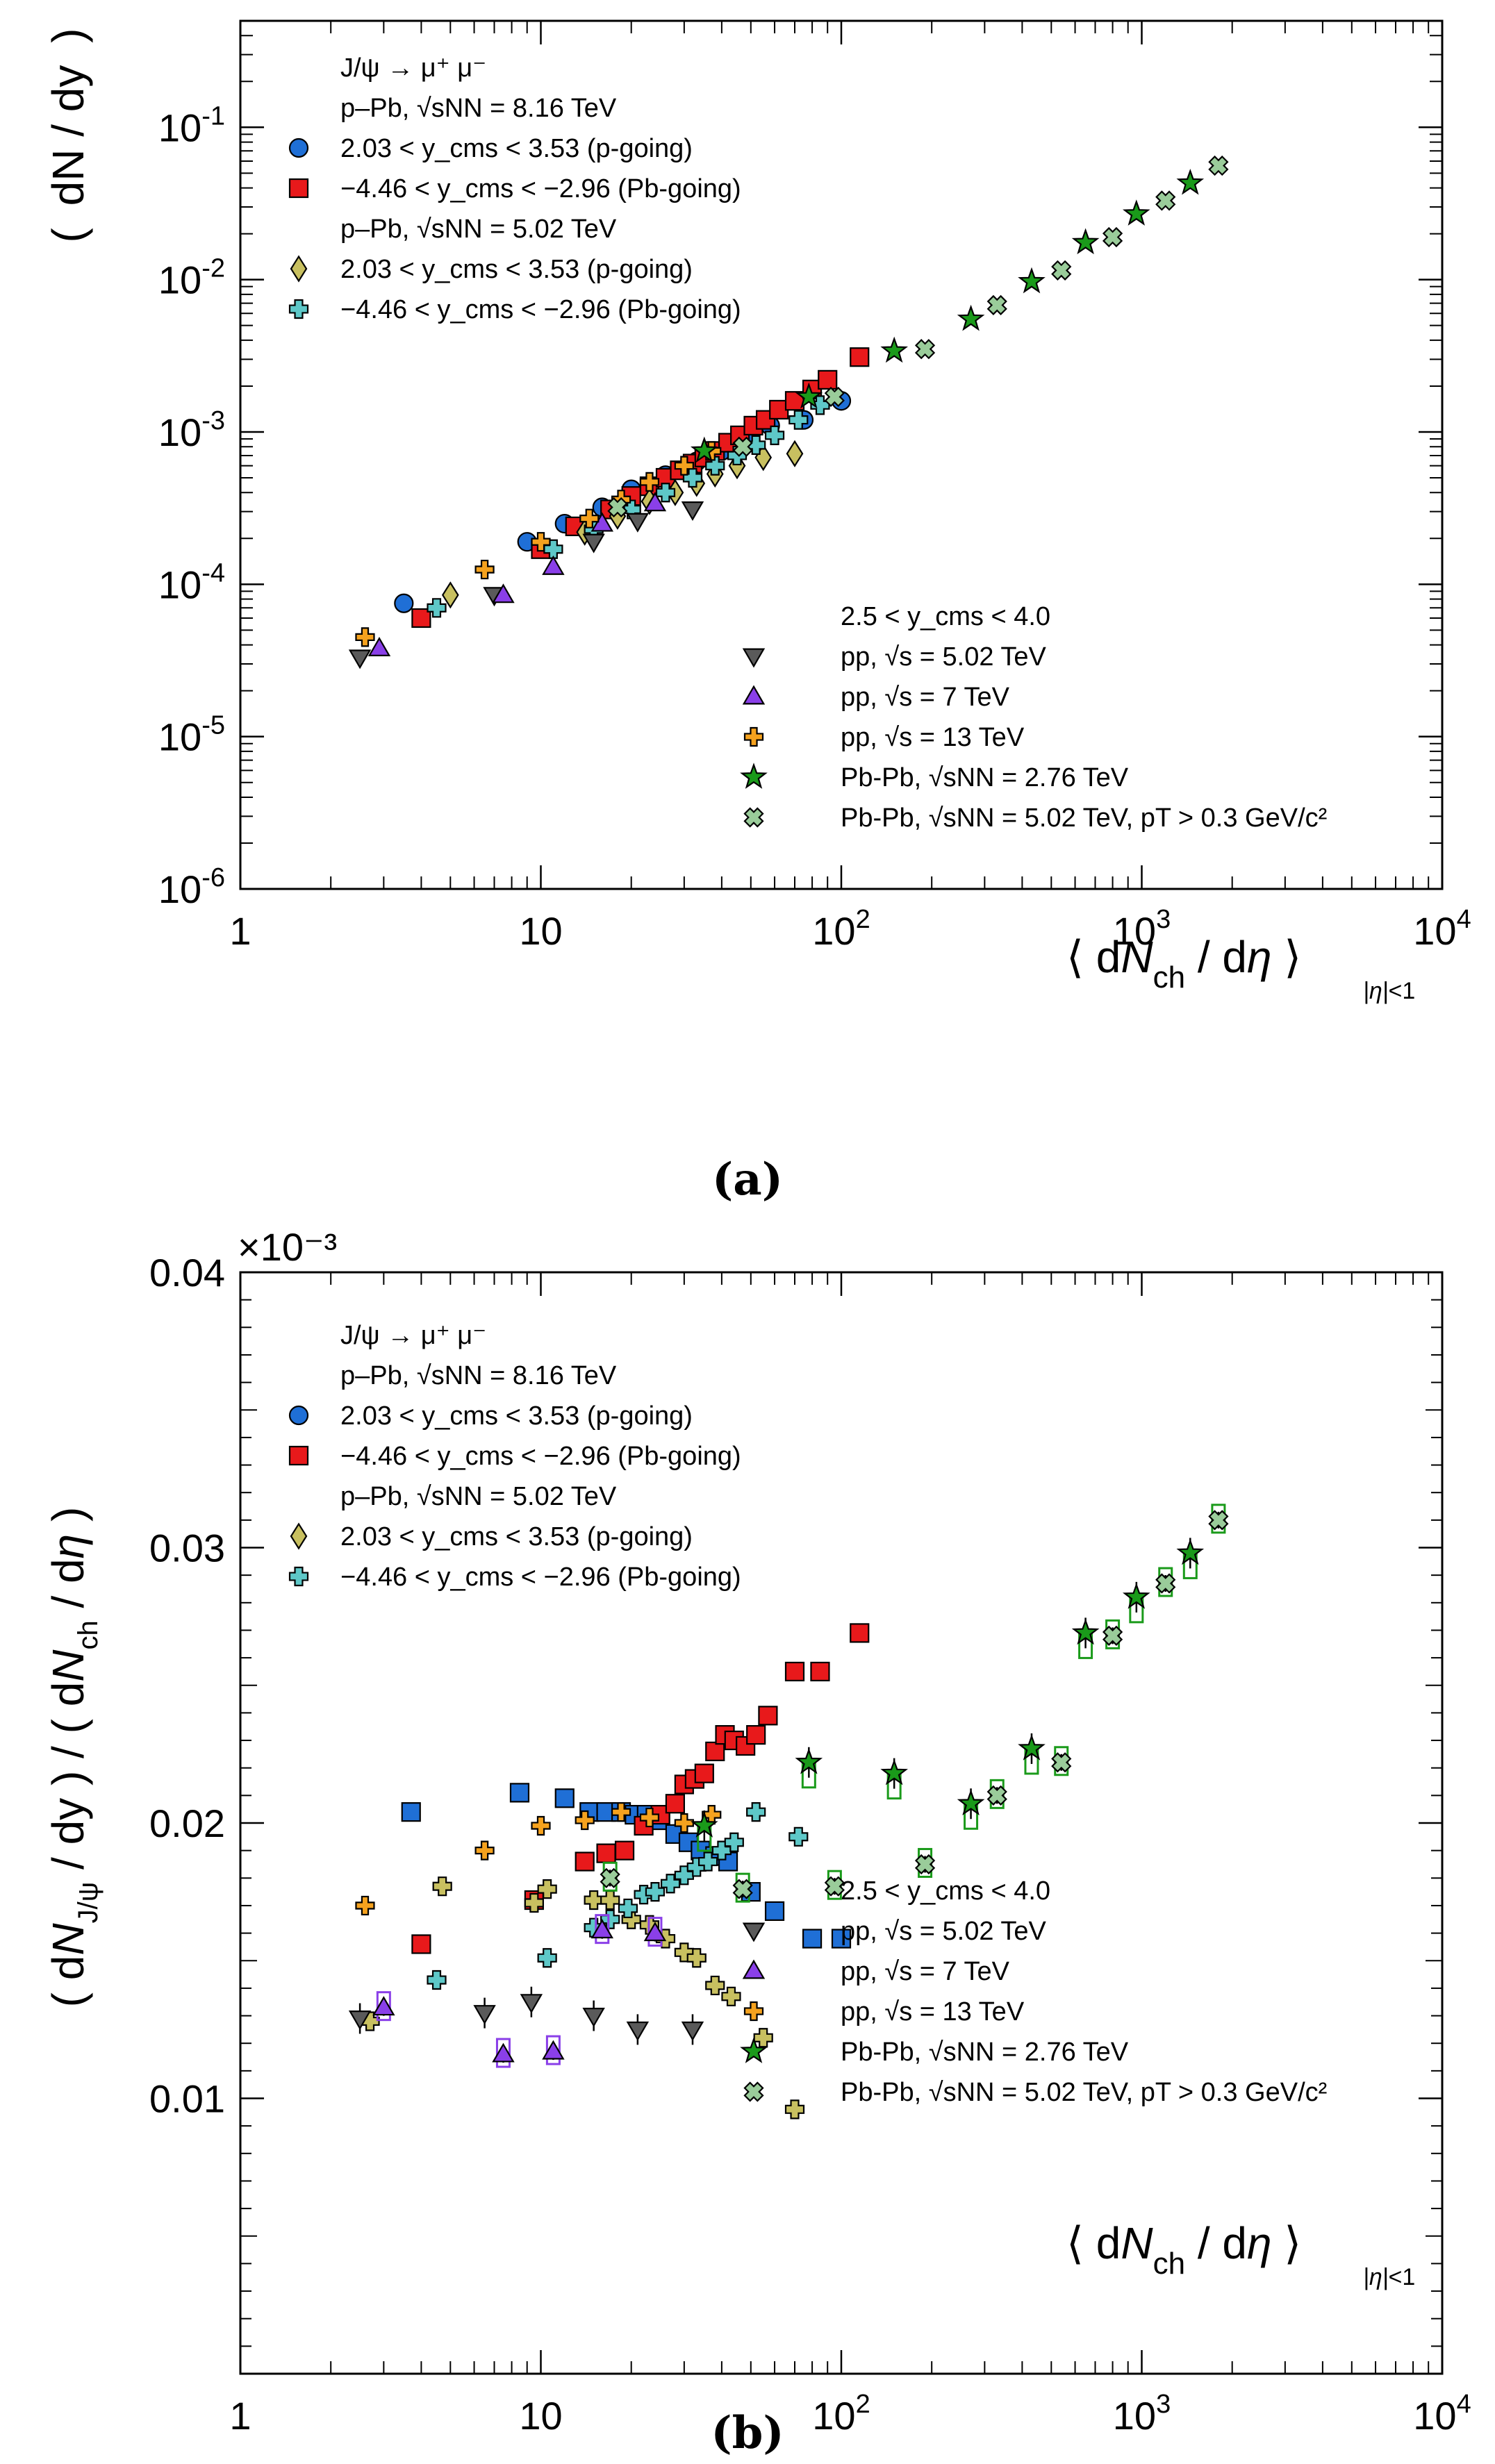  I want to click on x-axis-label-a: ⟨ dNch / dη ⟩ |η|<1, so click(1240, 968).